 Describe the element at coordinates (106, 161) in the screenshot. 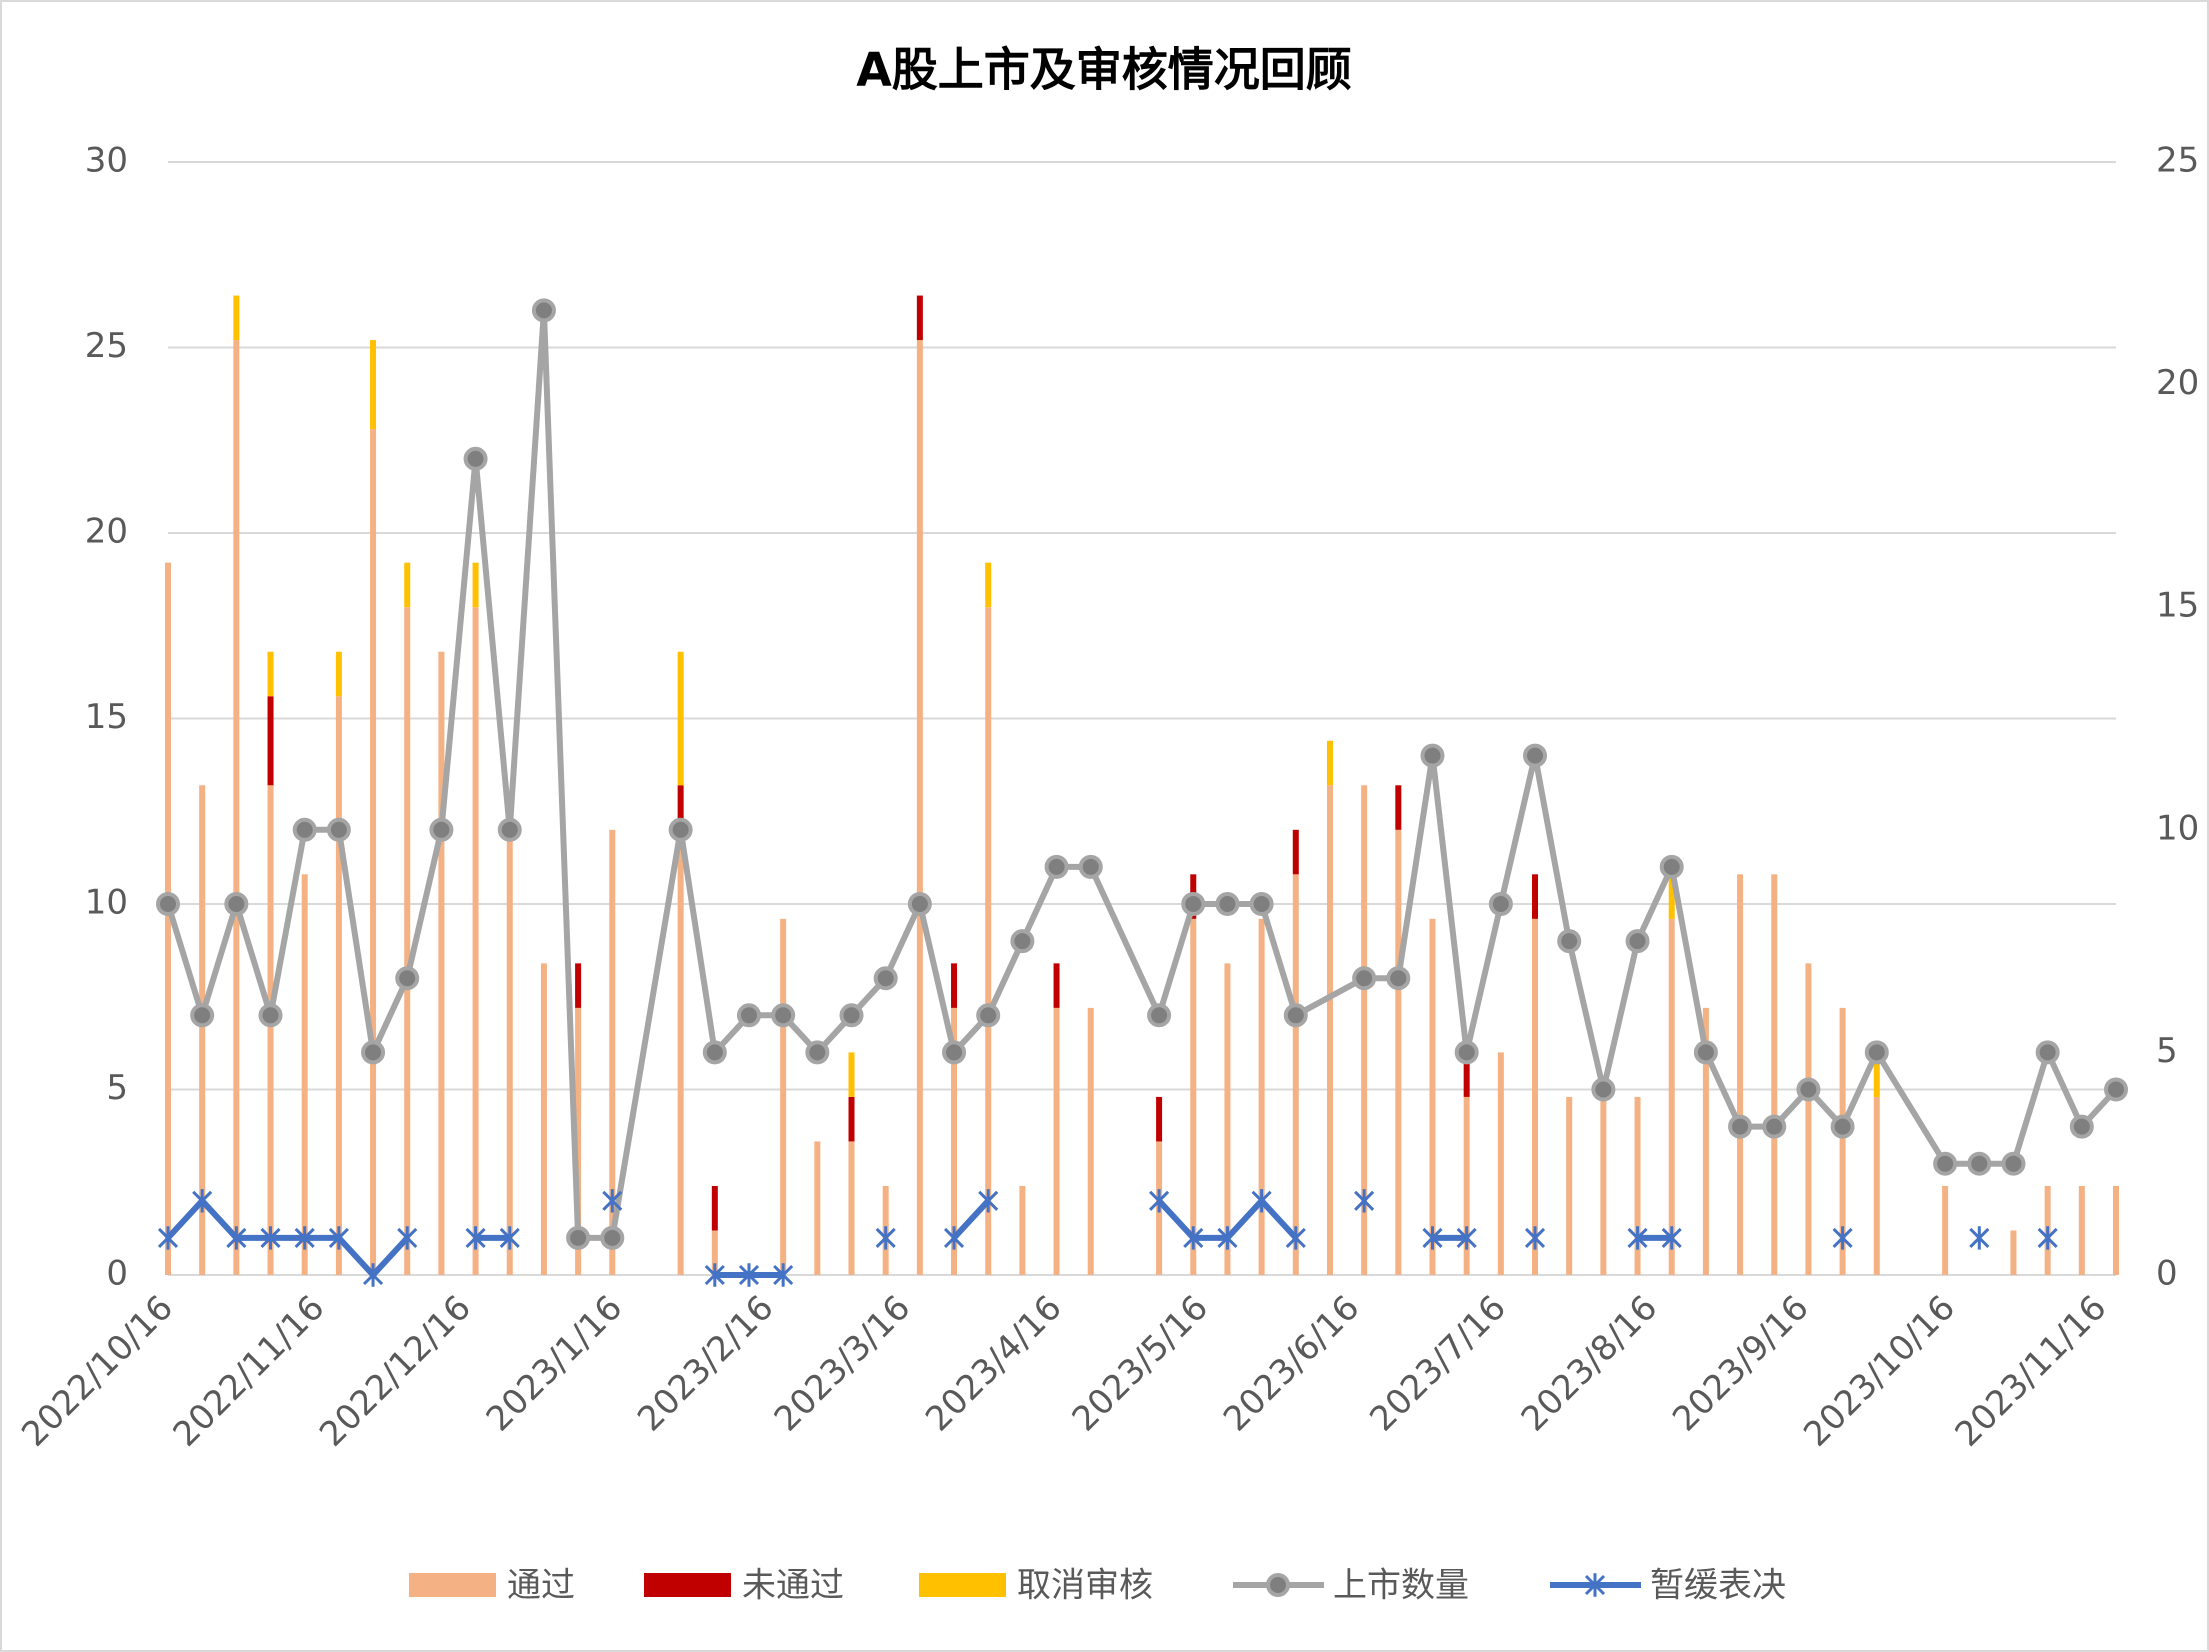

I see `y-tick-label: 30` at that location.